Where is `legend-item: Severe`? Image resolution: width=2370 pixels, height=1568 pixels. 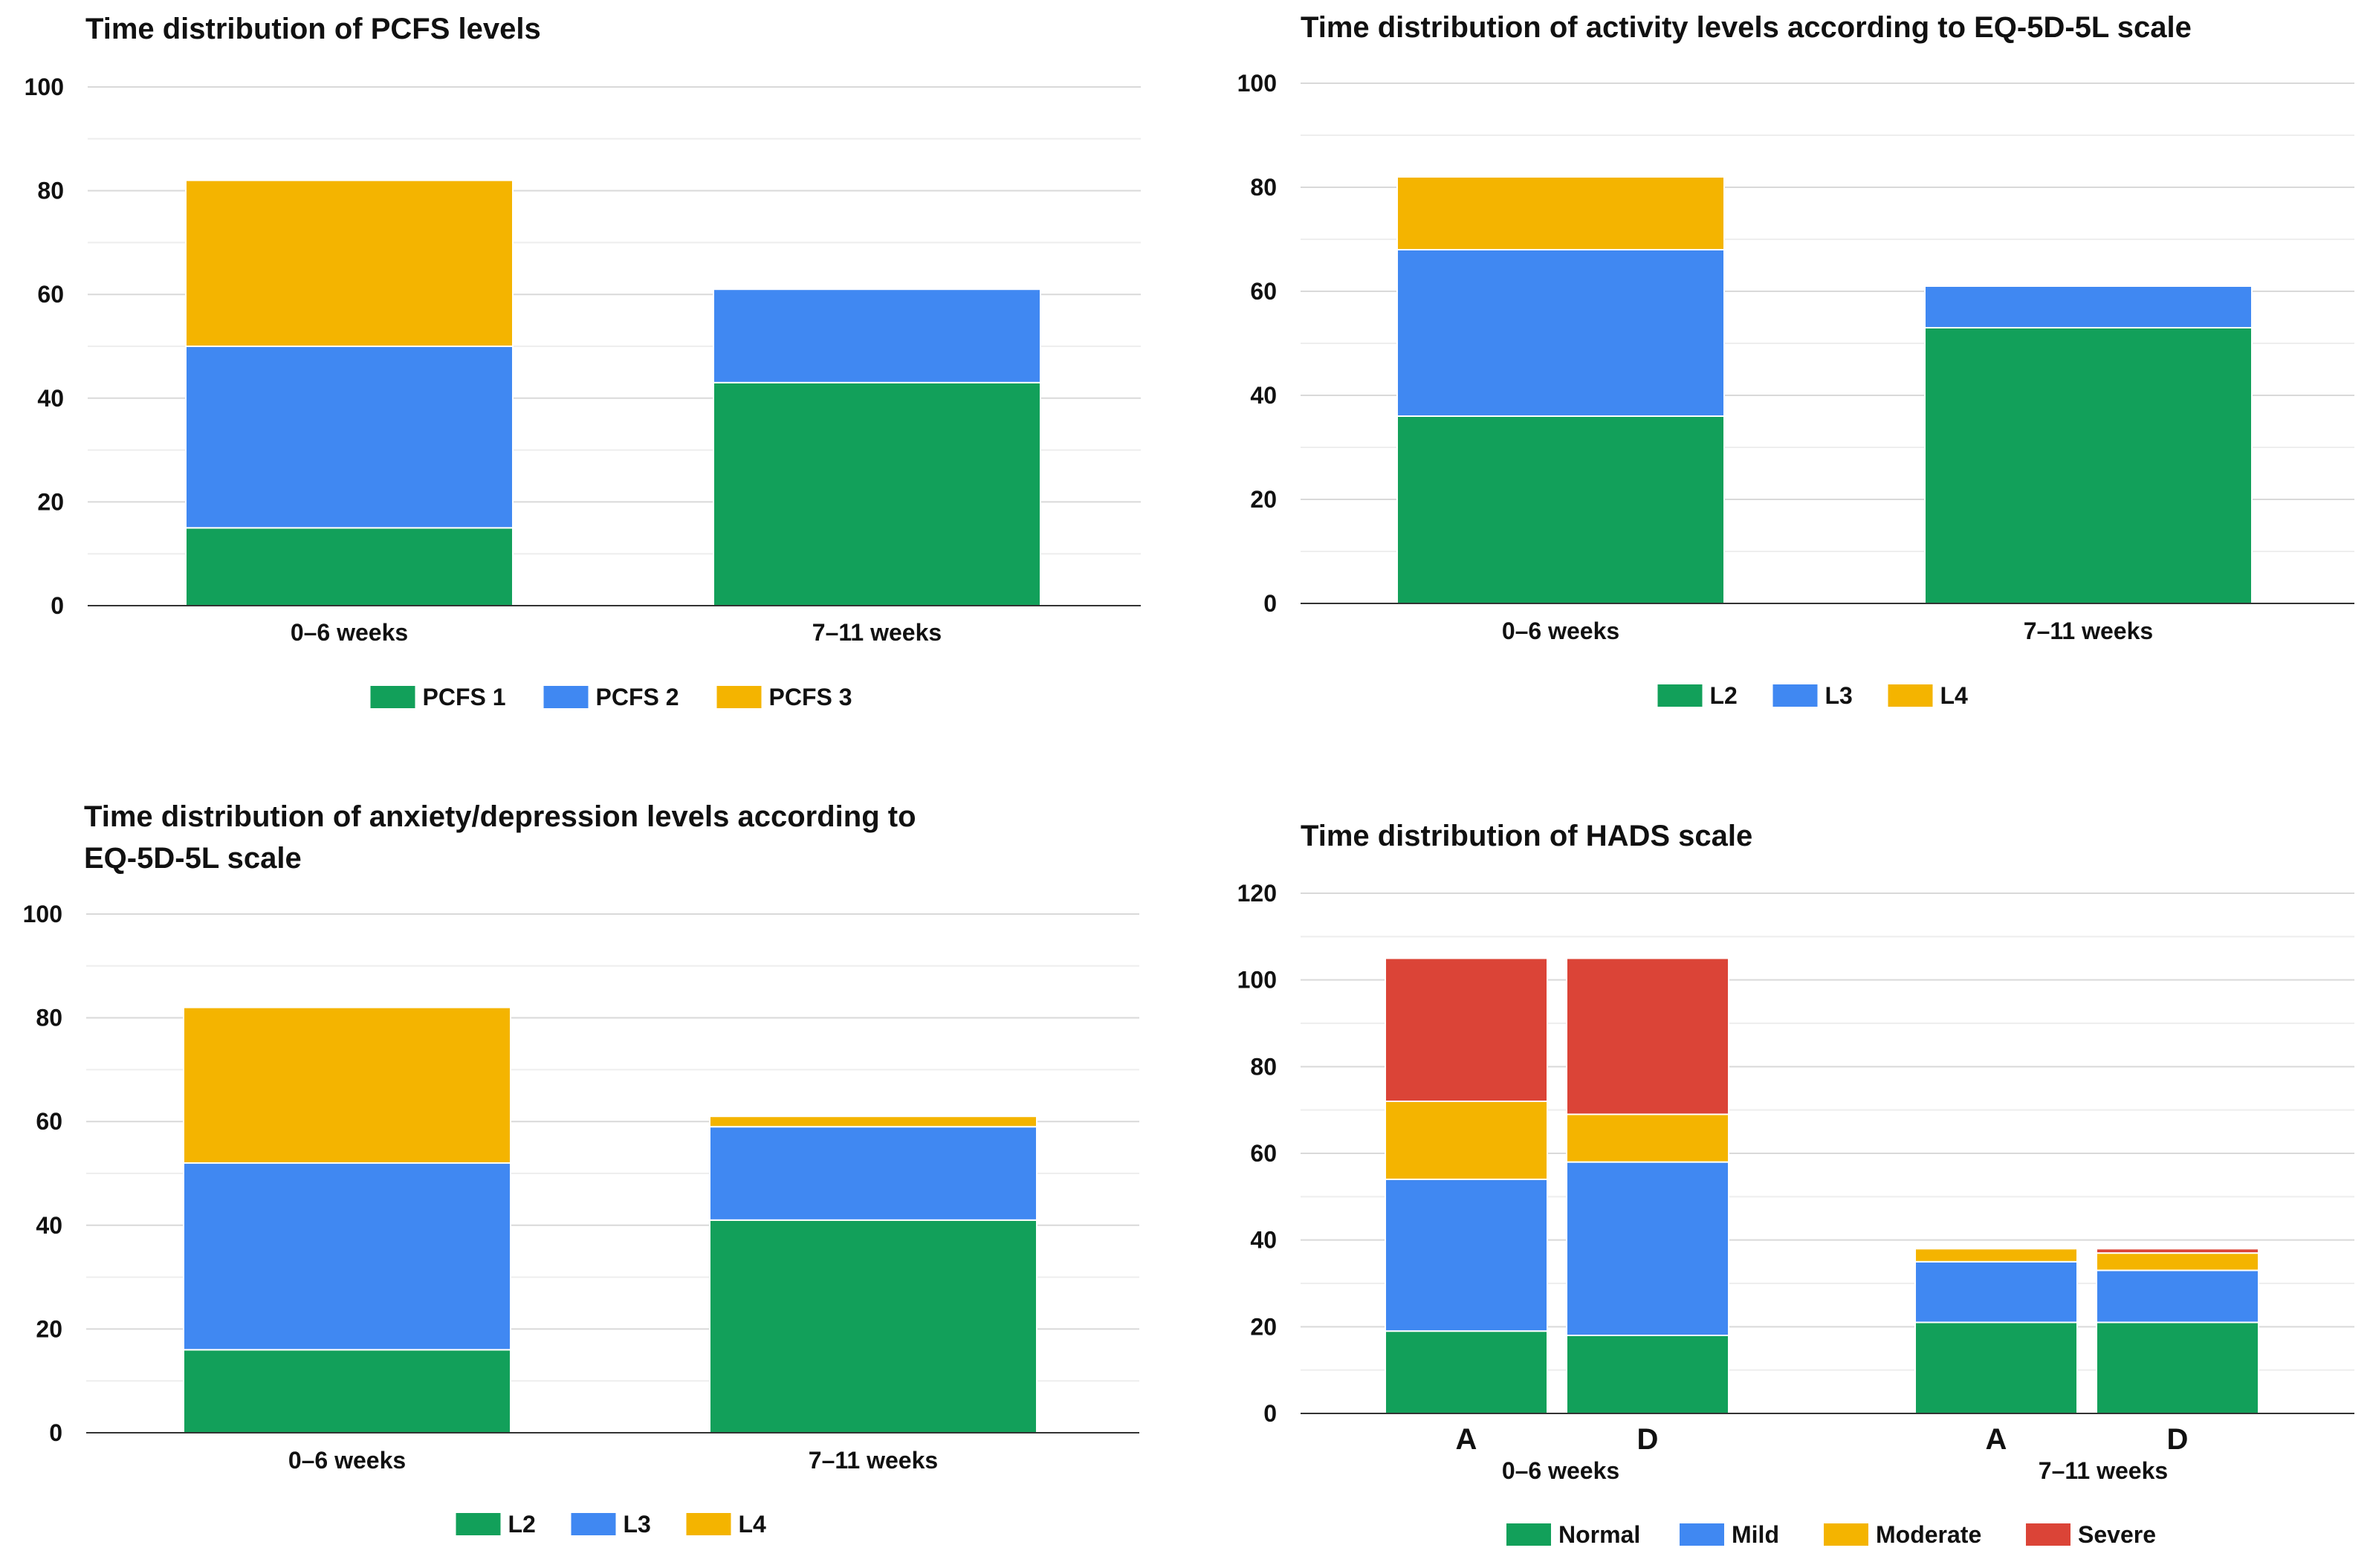
legend-item: Severe is located at coordinates (2091, 1534).